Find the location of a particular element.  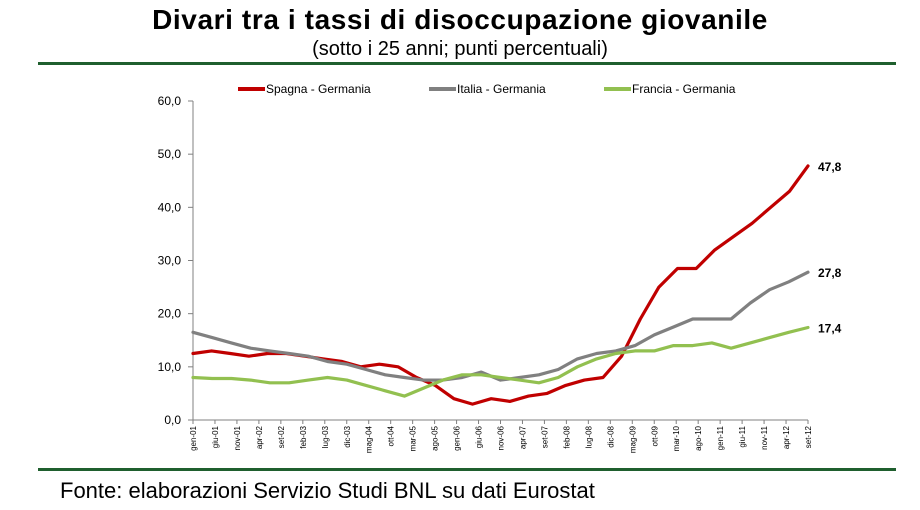

bottom-divider is located at coordinates (467, 469).